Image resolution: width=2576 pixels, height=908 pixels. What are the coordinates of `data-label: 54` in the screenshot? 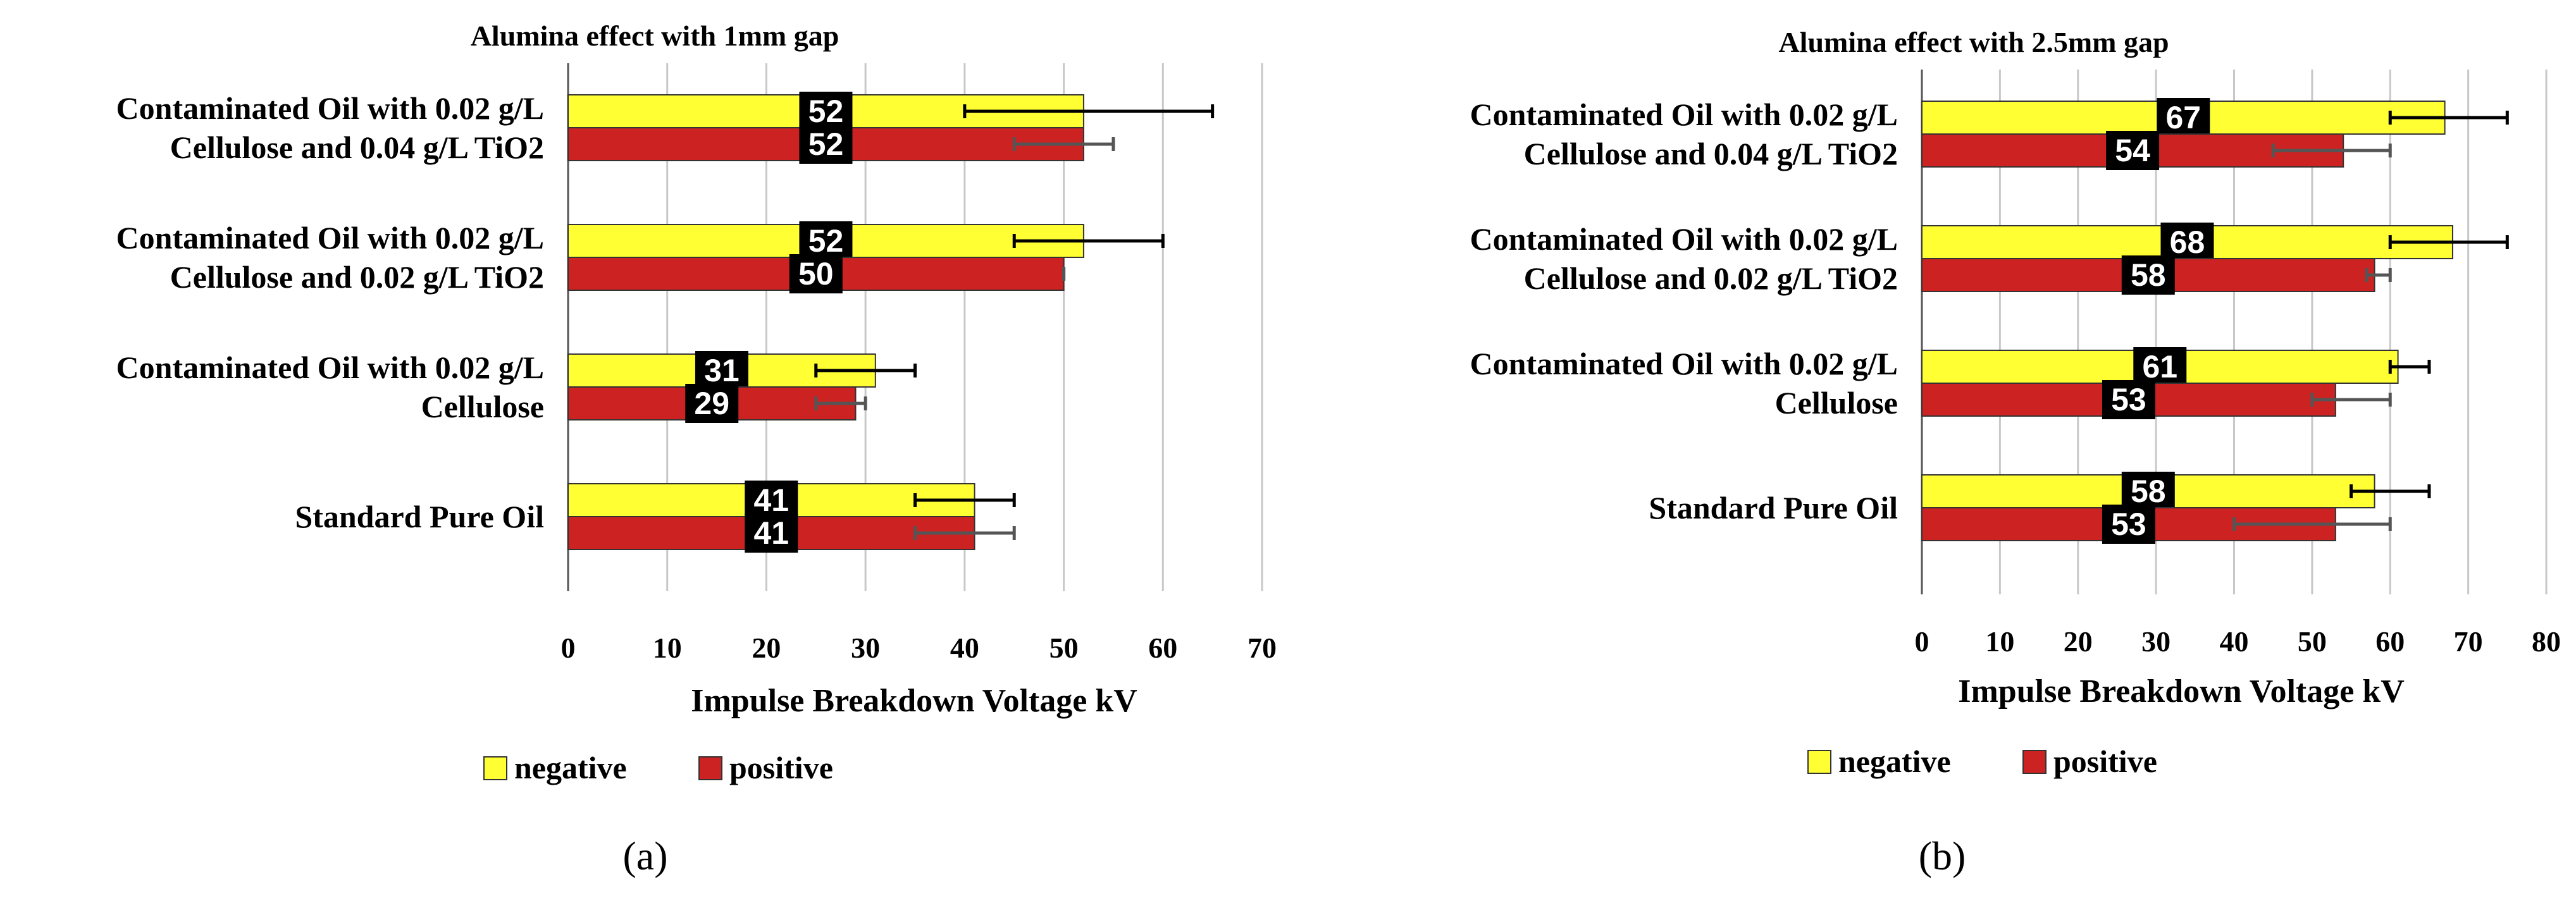 It's located at (2133, 150).